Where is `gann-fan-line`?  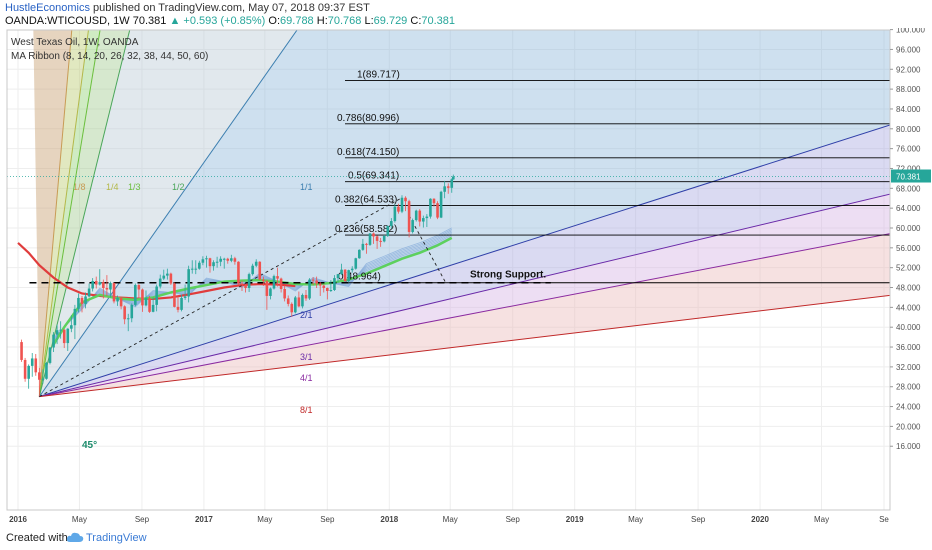 gann-fan-line is located at coordinates (56, 212).